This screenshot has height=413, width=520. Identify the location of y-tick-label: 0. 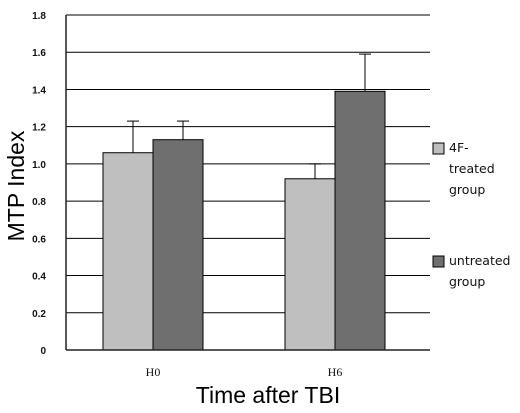
(43, 351).